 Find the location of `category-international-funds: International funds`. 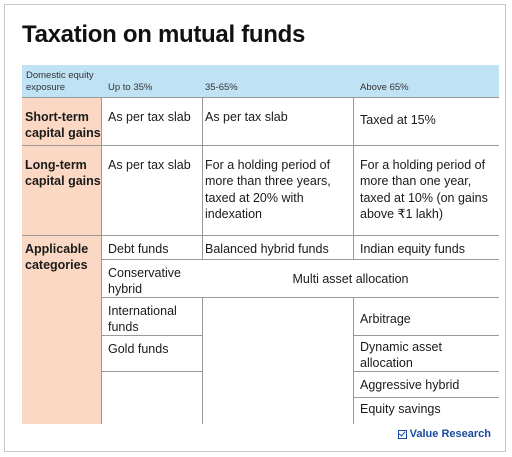

category-international-funds: International funds is located at coordinates (142, 319).